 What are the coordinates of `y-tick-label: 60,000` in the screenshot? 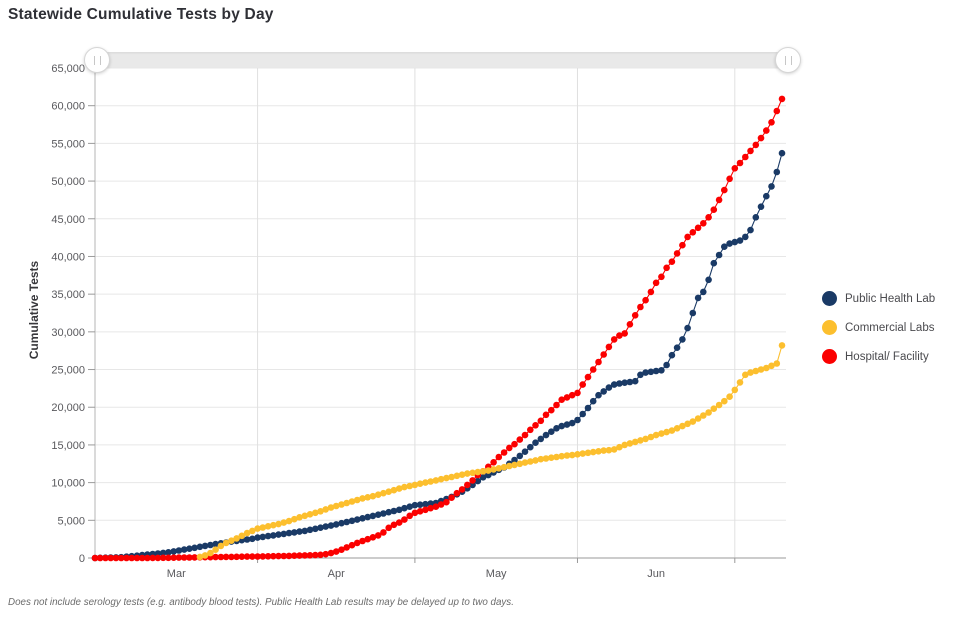 It's located at (68, 107).